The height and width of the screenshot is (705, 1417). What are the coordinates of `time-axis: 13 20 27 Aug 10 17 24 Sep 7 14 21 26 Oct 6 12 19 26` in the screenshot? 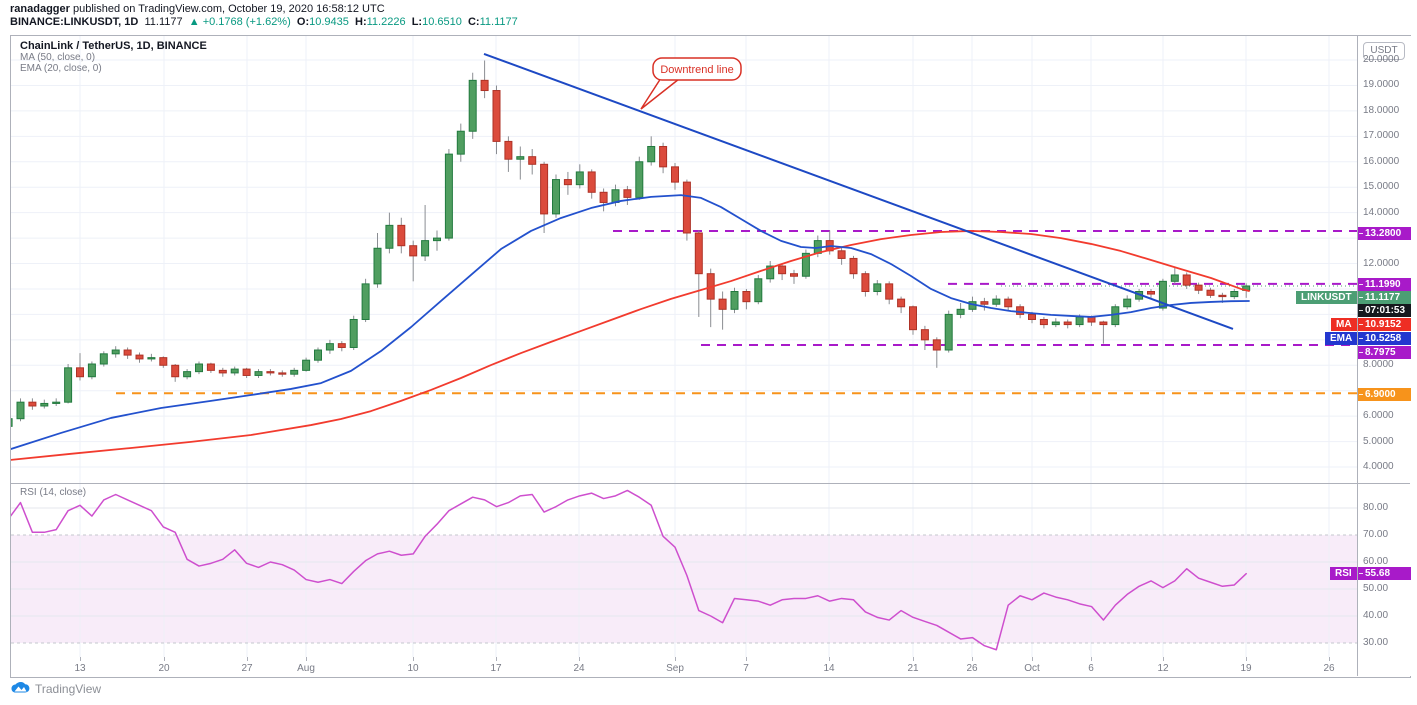 It's located at (684, 666).